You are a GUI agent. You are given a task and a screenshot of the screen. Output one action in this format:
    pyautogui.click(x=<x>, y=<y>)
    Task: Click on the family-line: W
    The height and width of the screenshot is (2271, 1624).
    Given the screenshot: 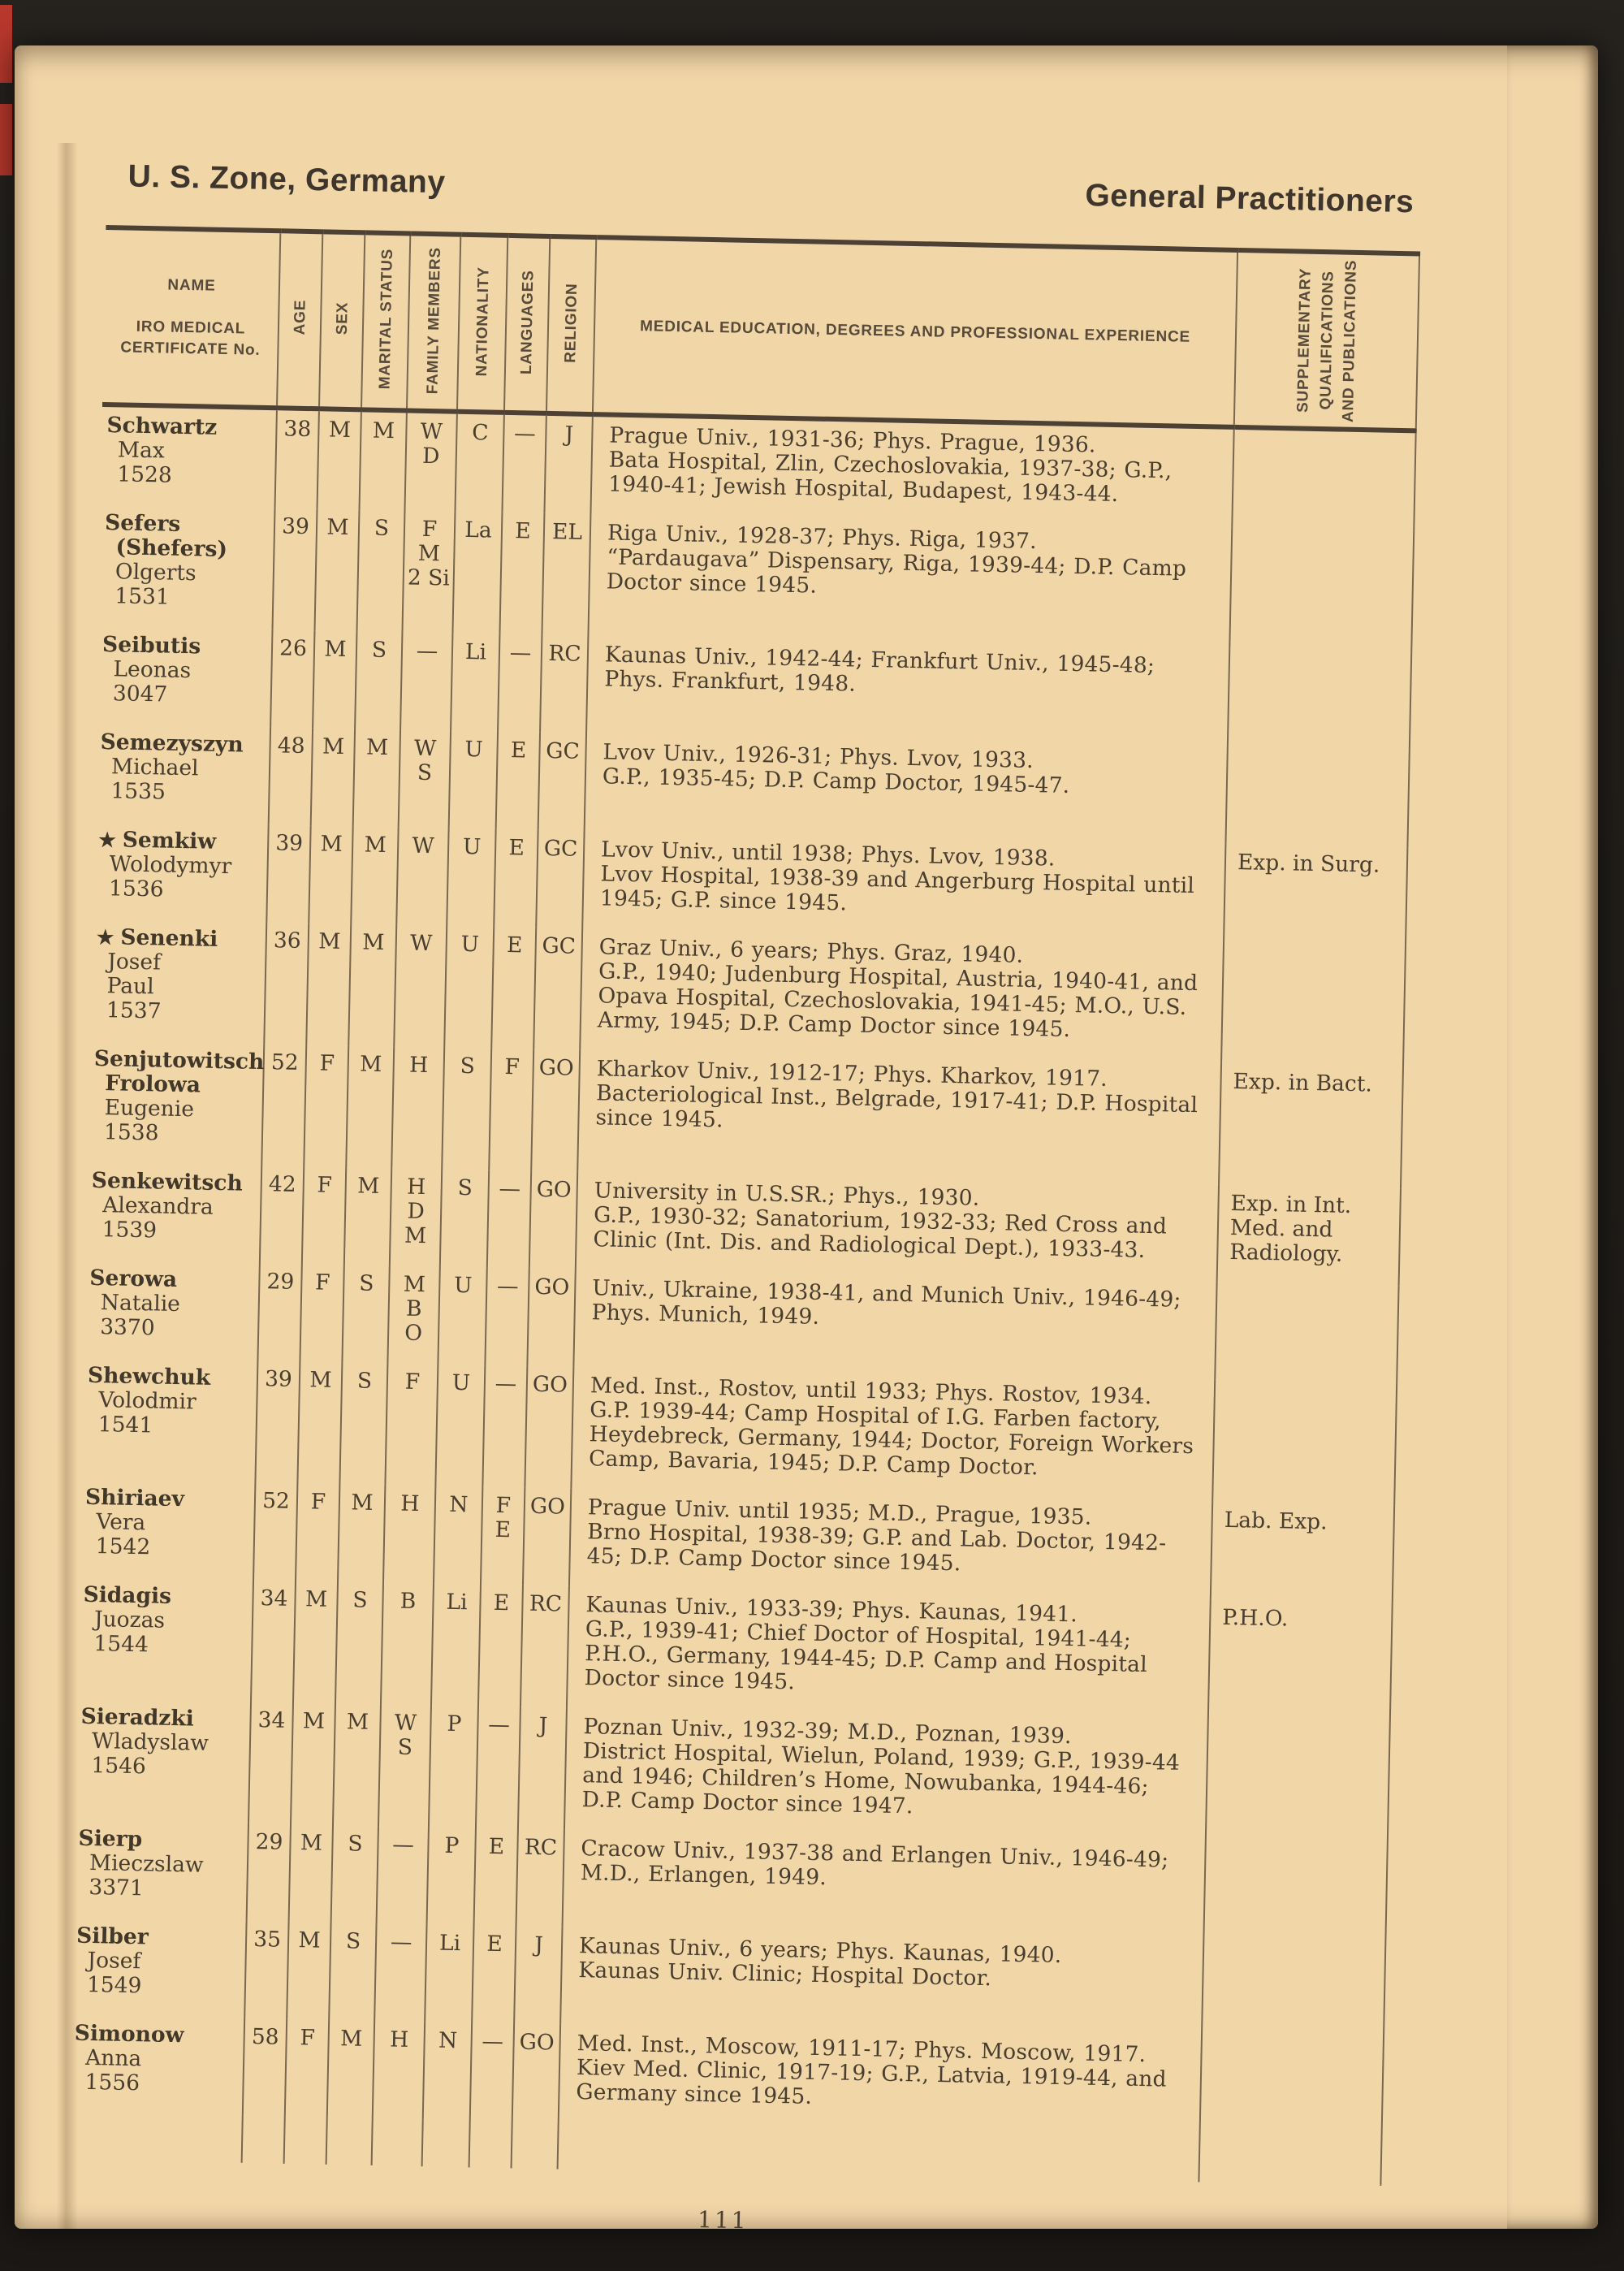 What is the action you would take?
    pyautogui.click(x=425, y=749)
    